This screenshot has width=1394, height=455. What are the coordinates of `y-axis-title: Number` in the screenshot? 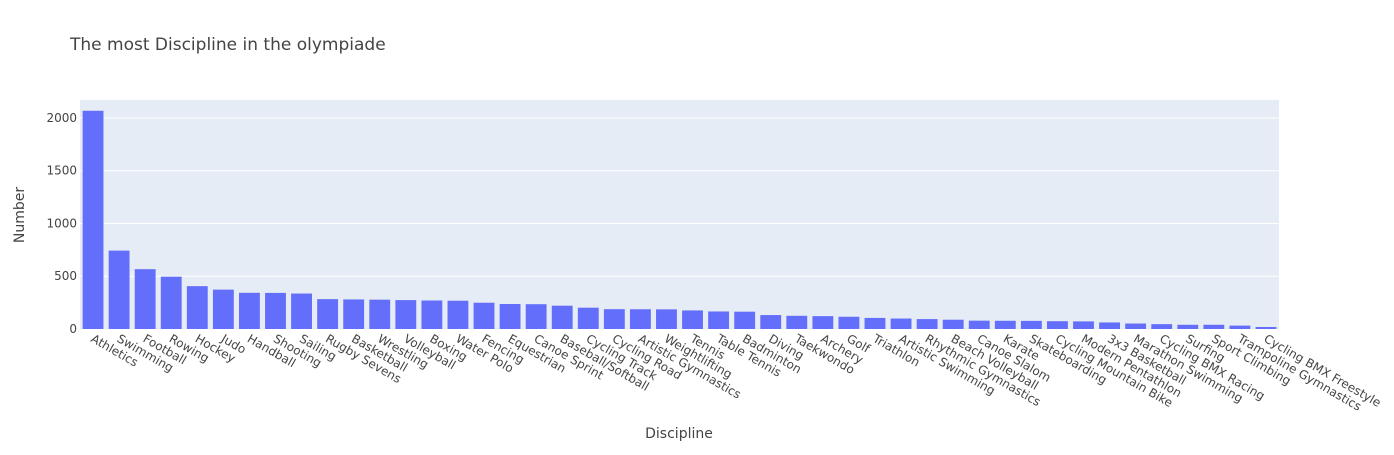 It's located at (20, 215).